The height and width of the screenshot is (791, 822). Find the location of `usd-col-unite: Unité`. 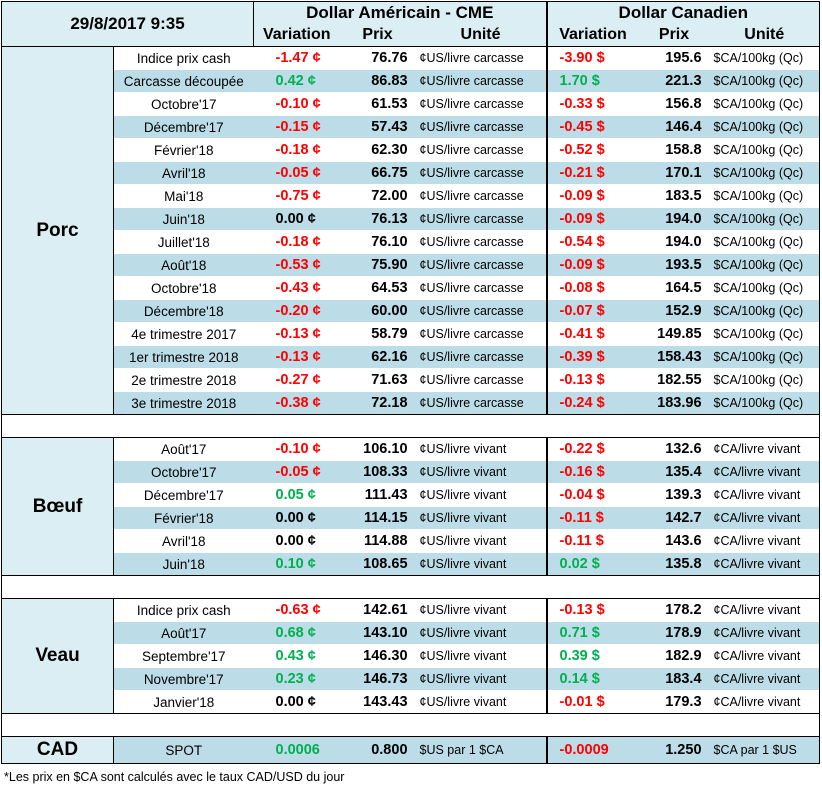

usd-col-unite: Unité is located at coordinates (481, 35).